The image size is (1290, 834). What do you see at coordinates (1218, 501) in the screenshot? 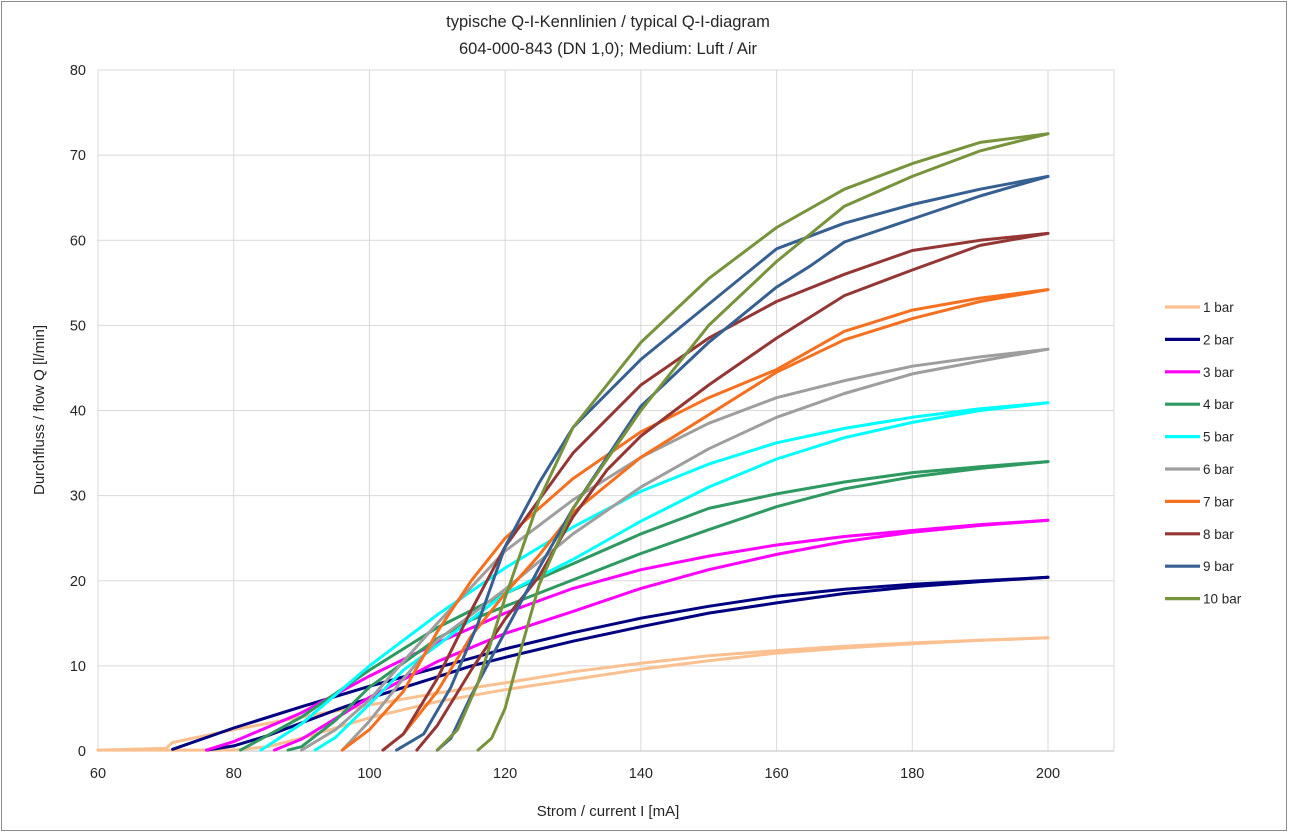
I see `legend-label: 7 bar` at bounding box center [1218, 501].